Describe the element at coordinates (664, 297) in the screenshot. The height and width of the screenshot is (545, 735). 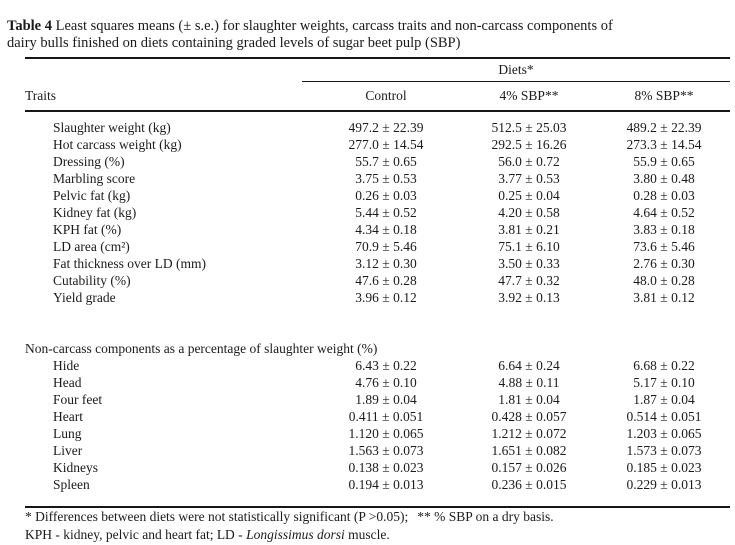
I see `value-cell-8pct-sbp: 3.81 ± 0.12` at that location.